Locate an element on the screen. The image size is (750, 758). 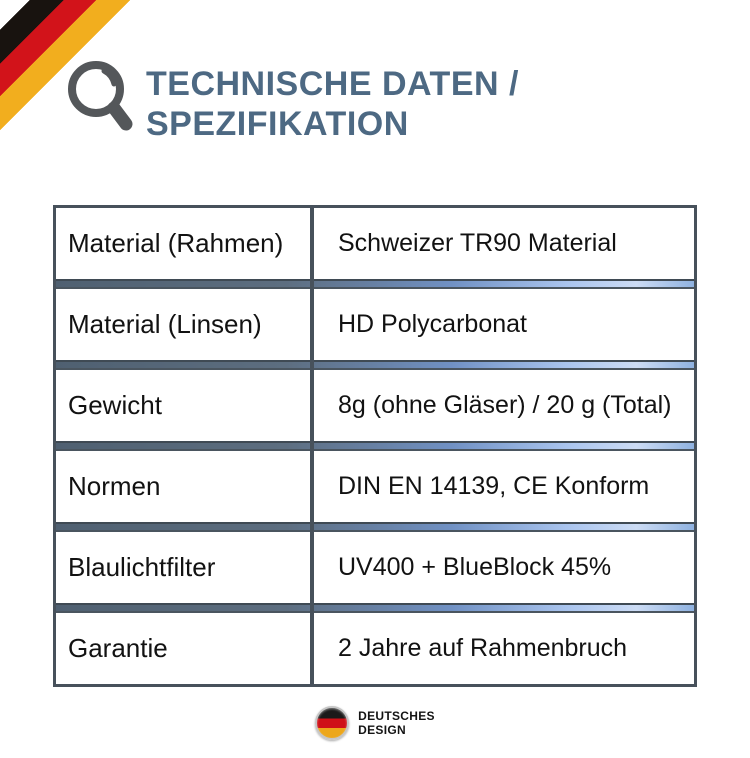
spec-value: UV400 + BlueBlock 45% is located at coordinates (475, 567).